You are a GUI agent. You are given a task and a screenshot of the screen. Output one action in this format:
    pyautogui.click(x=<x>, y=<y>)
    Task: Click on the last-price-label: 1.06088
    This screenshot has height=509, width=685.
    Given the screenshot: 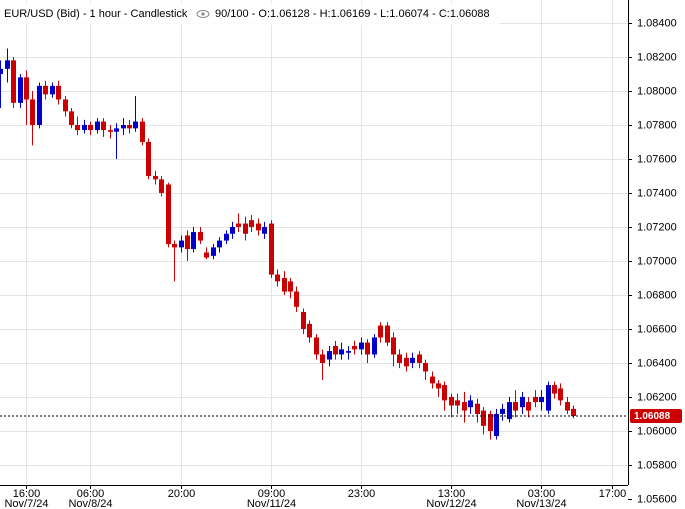 What is the action you would take?
    pyautogui.click(x=652, y=416)
    